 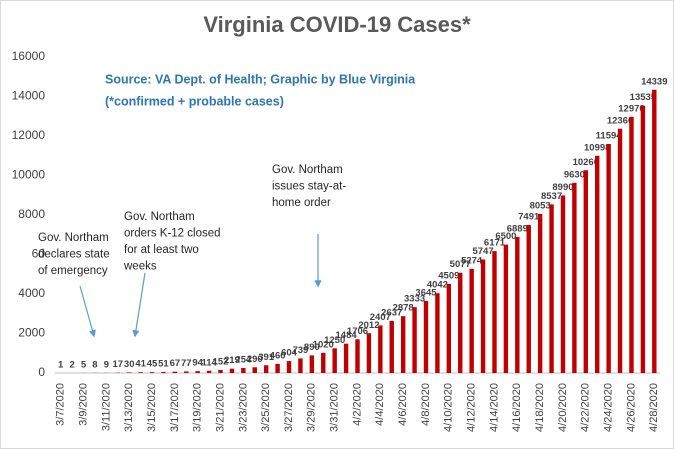 I want to click on x-tick-label: 4/10/2020, so click(x=449, y=407).